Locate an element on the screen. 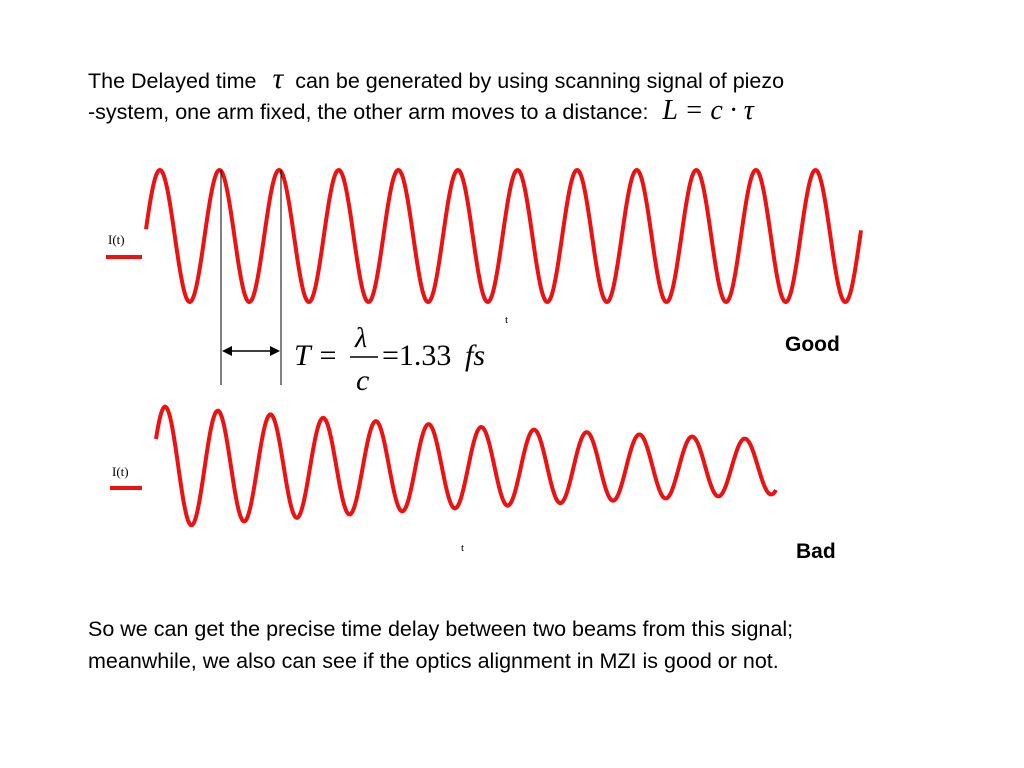 The image size is (1024, 768). tau-symbol: τ is located at coordinates (278, 78).